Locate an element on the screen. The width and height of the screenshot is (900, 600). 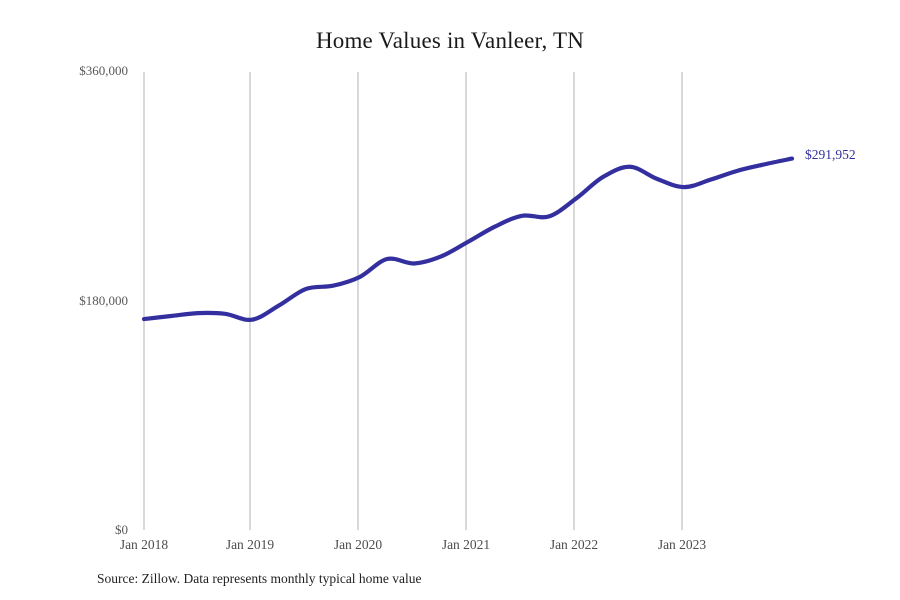
y-axis-tick-0: $0 is located at coordinates (121, 529).